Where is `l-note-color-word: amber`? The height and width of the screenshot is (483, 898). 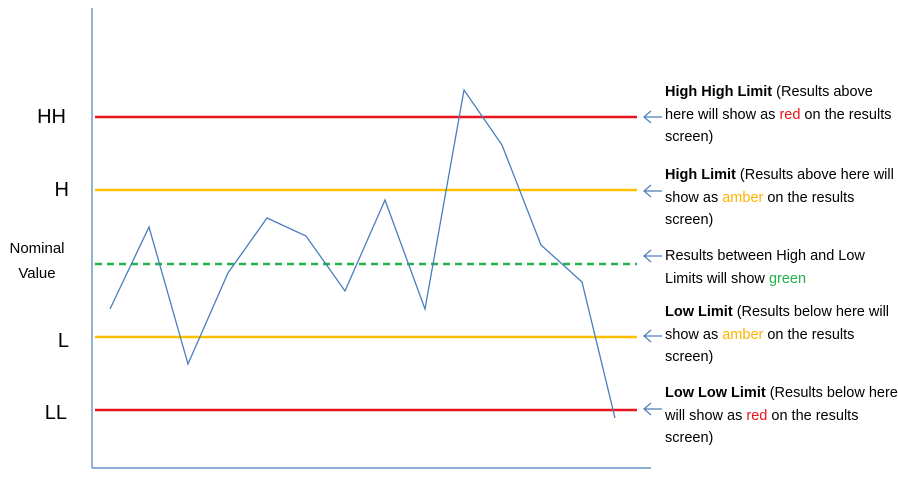 l-note-color-word: amber is located at coordinates (743, 334).